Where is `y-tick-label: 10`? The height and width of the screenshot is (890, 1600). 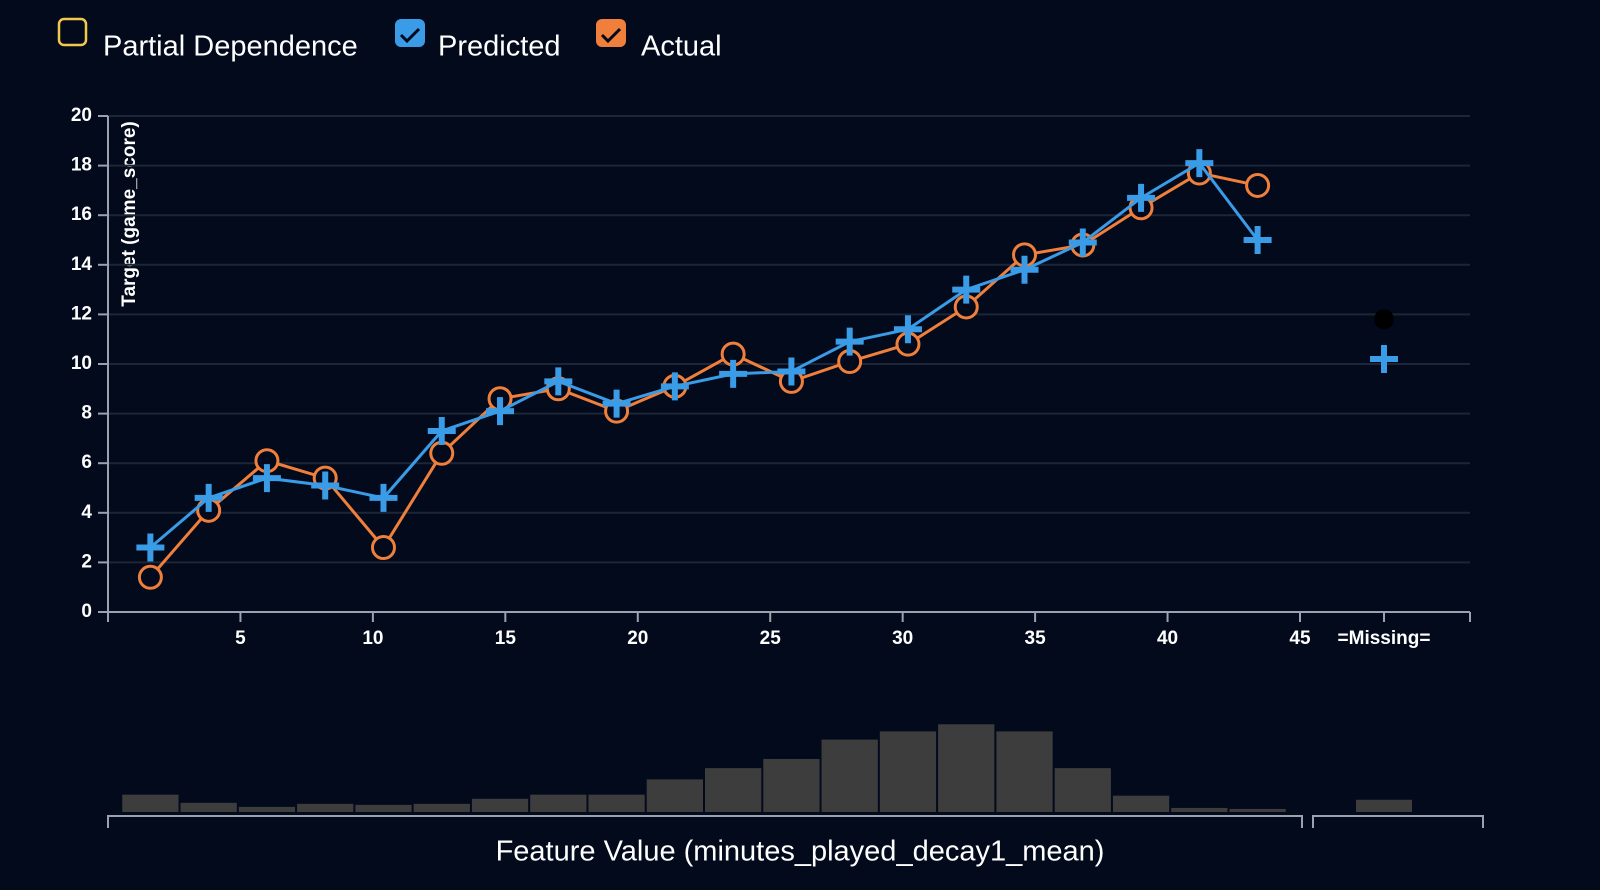 y-tick-label: 10 is located at coordinates (81, 363).